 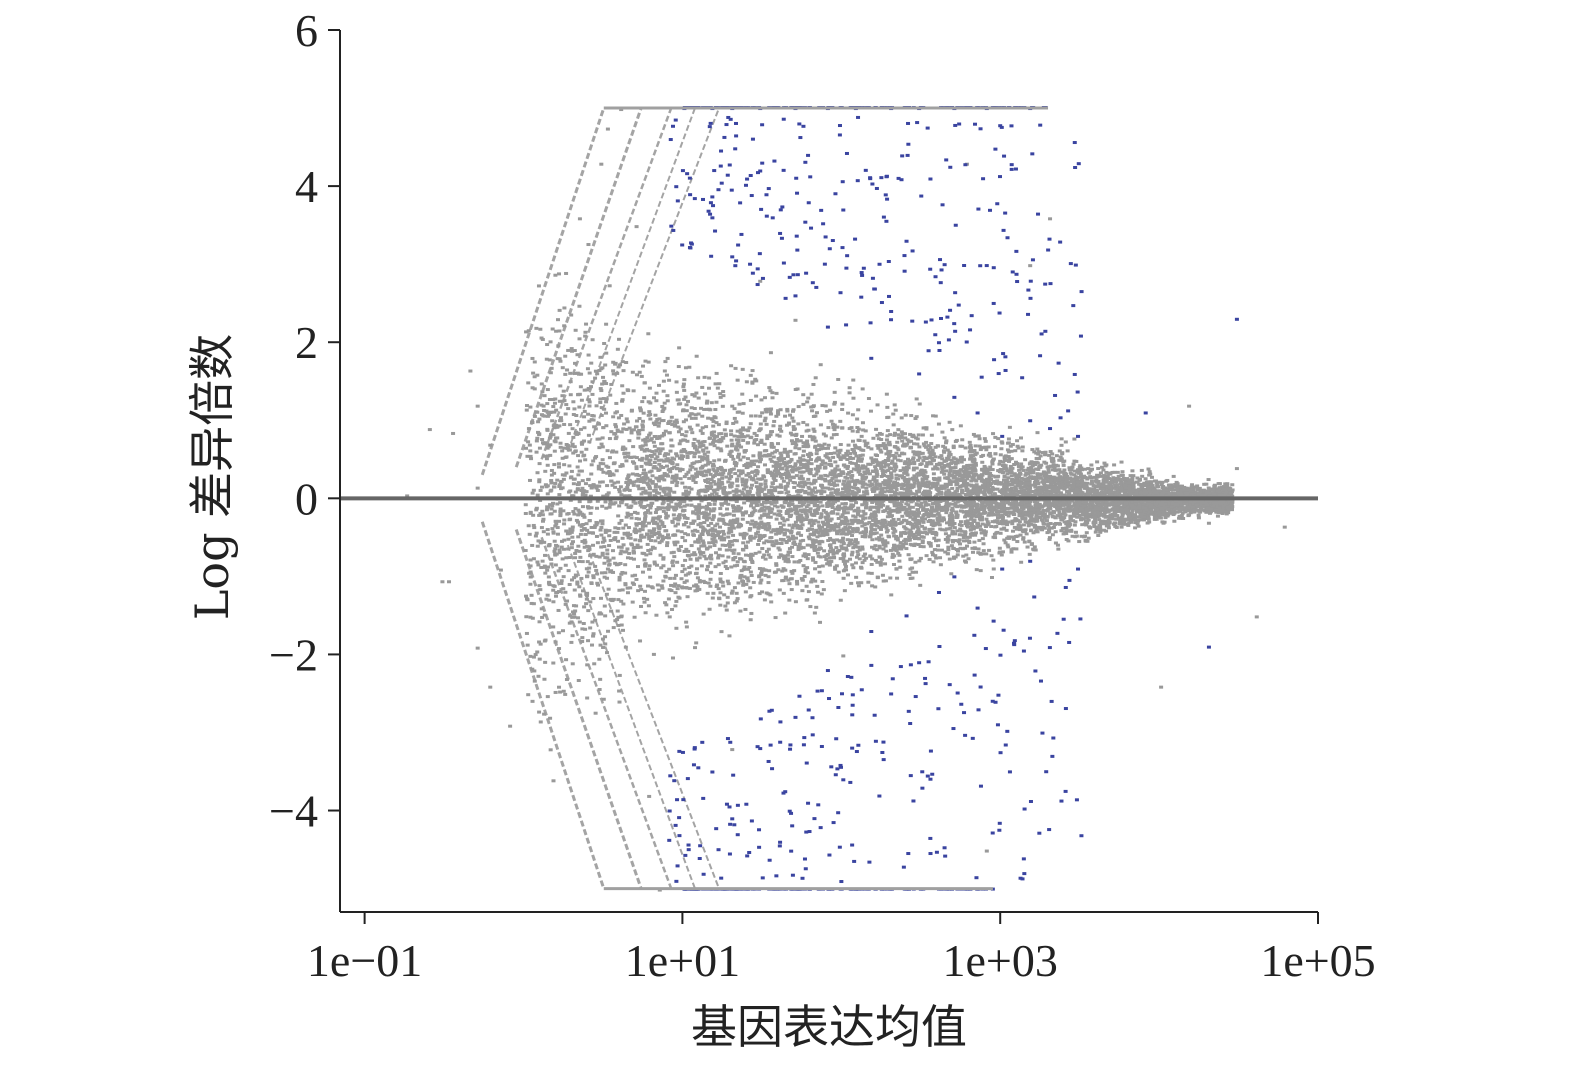 I want to click on low-count-band, so click(x=606, y=713).